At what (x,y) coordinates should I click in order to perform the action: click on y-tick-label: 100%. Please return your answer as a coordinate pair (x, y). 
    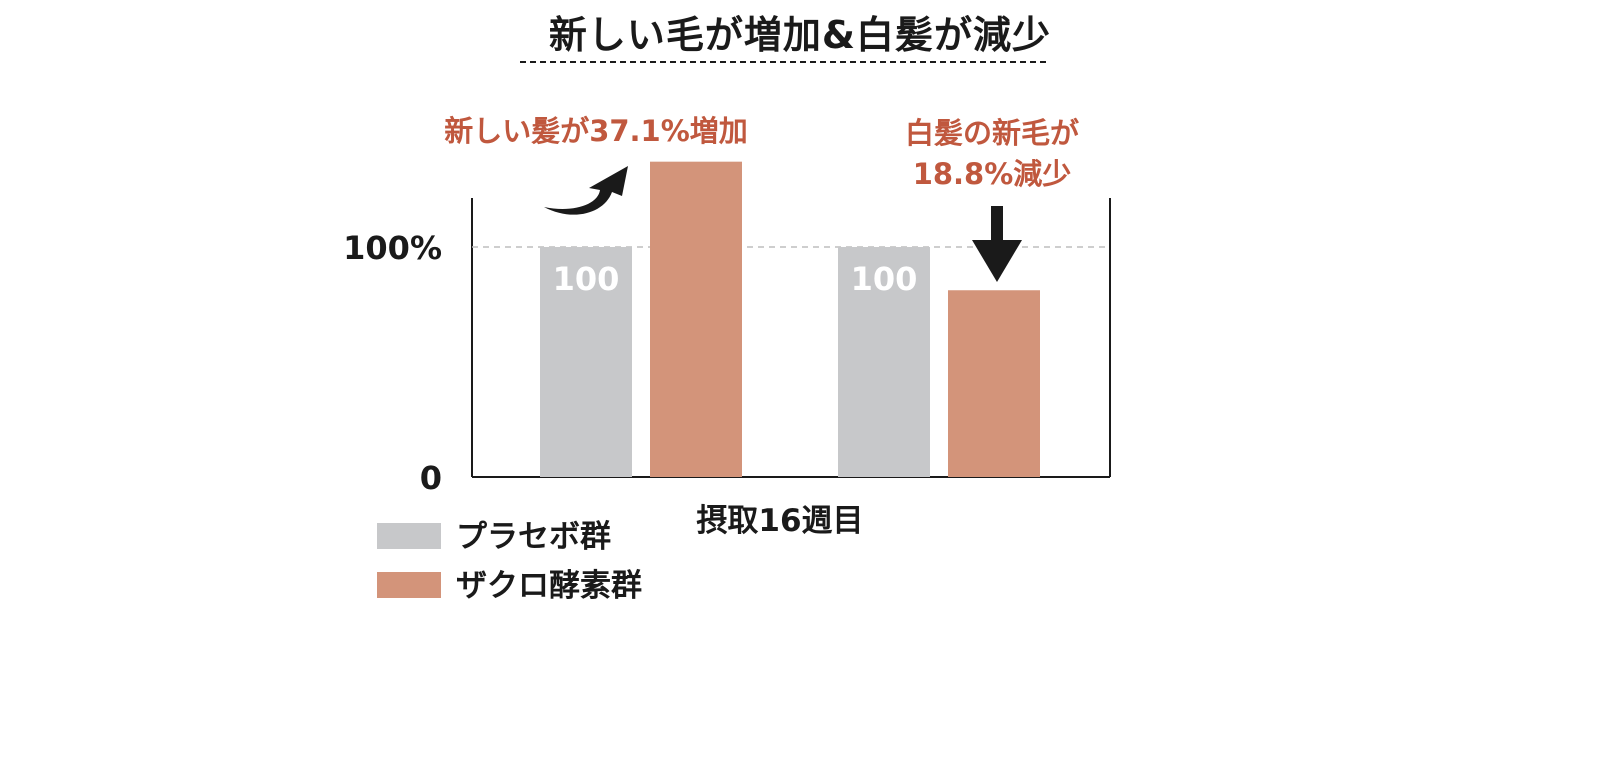
    Looking at the image, I should click on (392, 248).